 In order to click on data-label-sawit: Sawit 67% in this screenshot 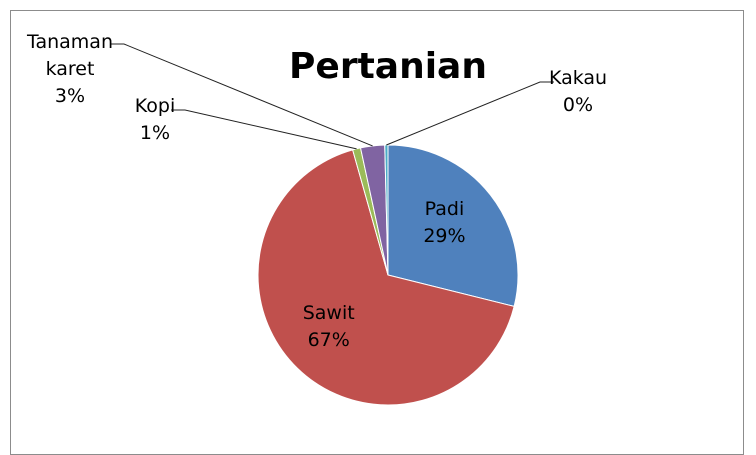, I will do `click(329, 326)`.